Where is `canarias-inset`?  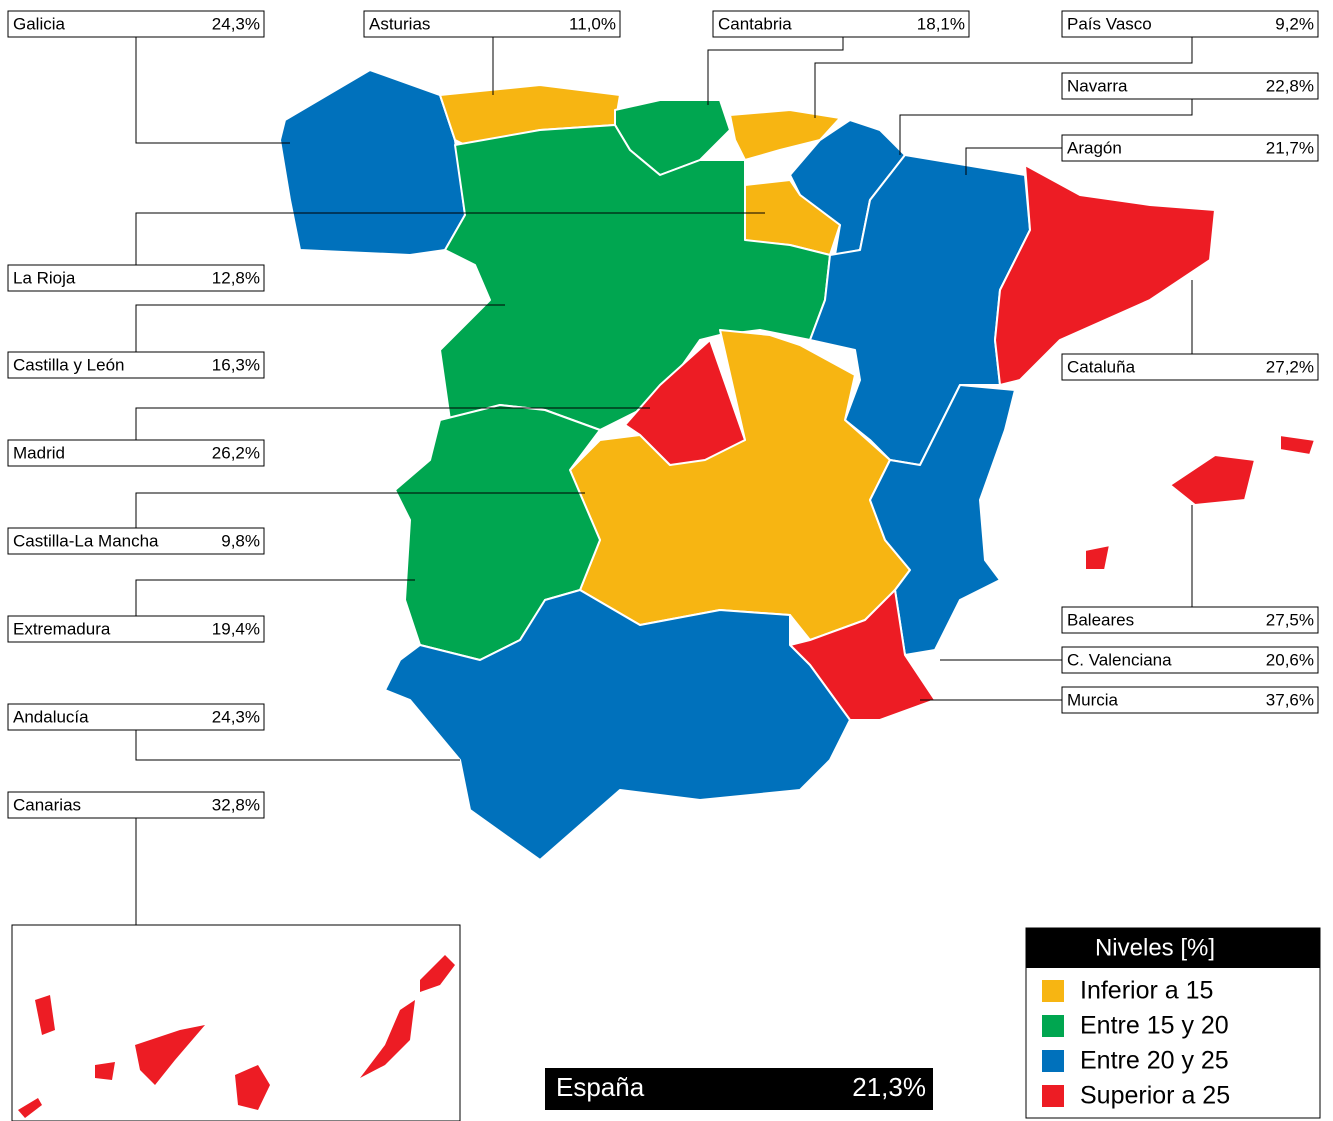 canarias-inset is located at coordinates (236, 1022).